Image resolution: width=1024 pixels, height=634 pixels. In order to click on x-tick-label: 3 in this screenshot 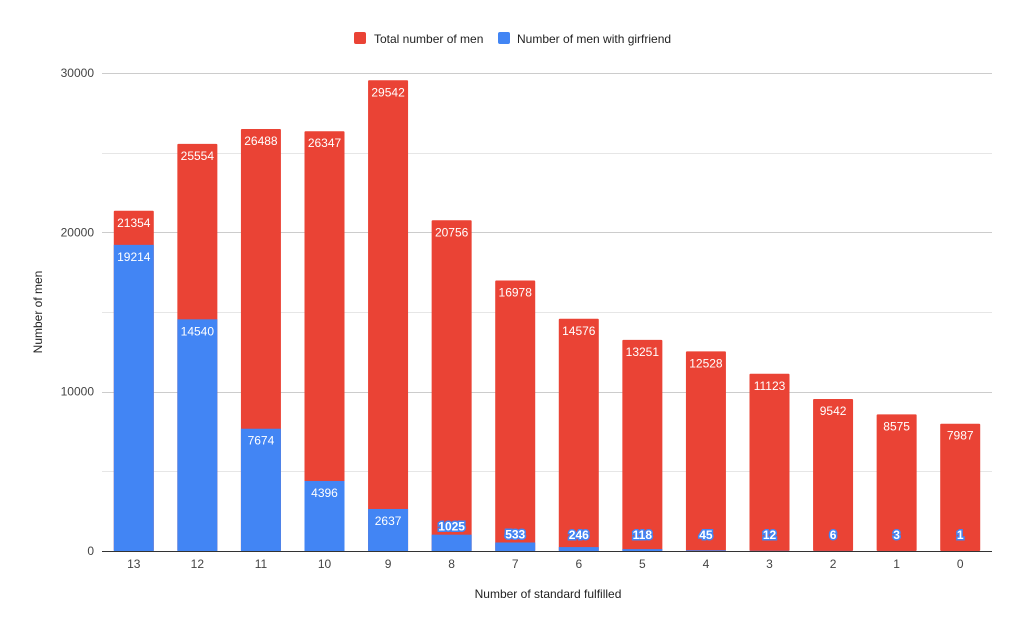, I will do `click(769, 564)`.